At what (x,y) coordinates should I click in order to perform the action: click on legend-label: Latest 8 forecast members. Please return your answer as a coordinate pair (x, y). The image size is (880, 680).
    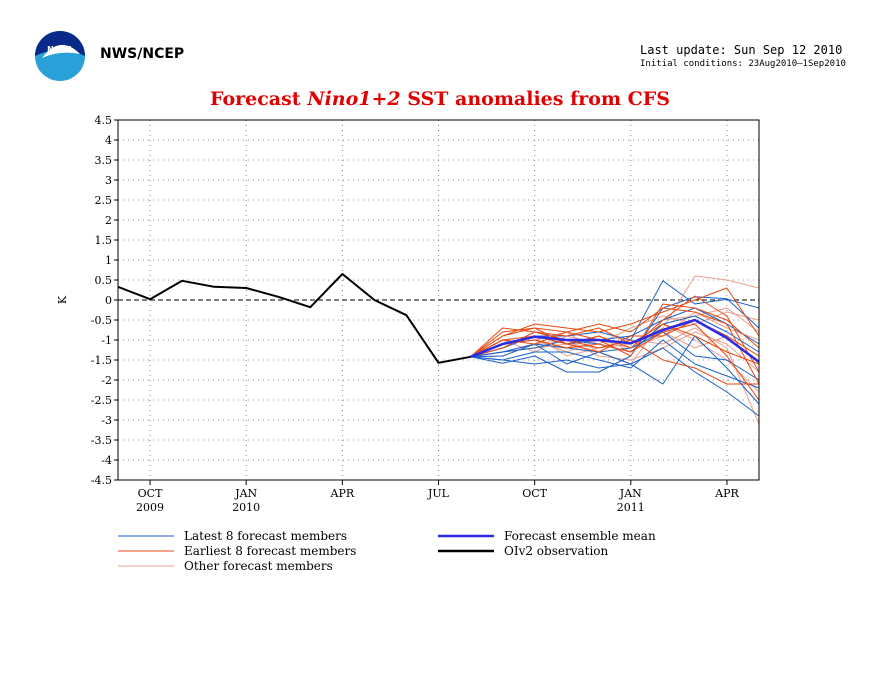
    Looking at the image, I should click on (265, 536).